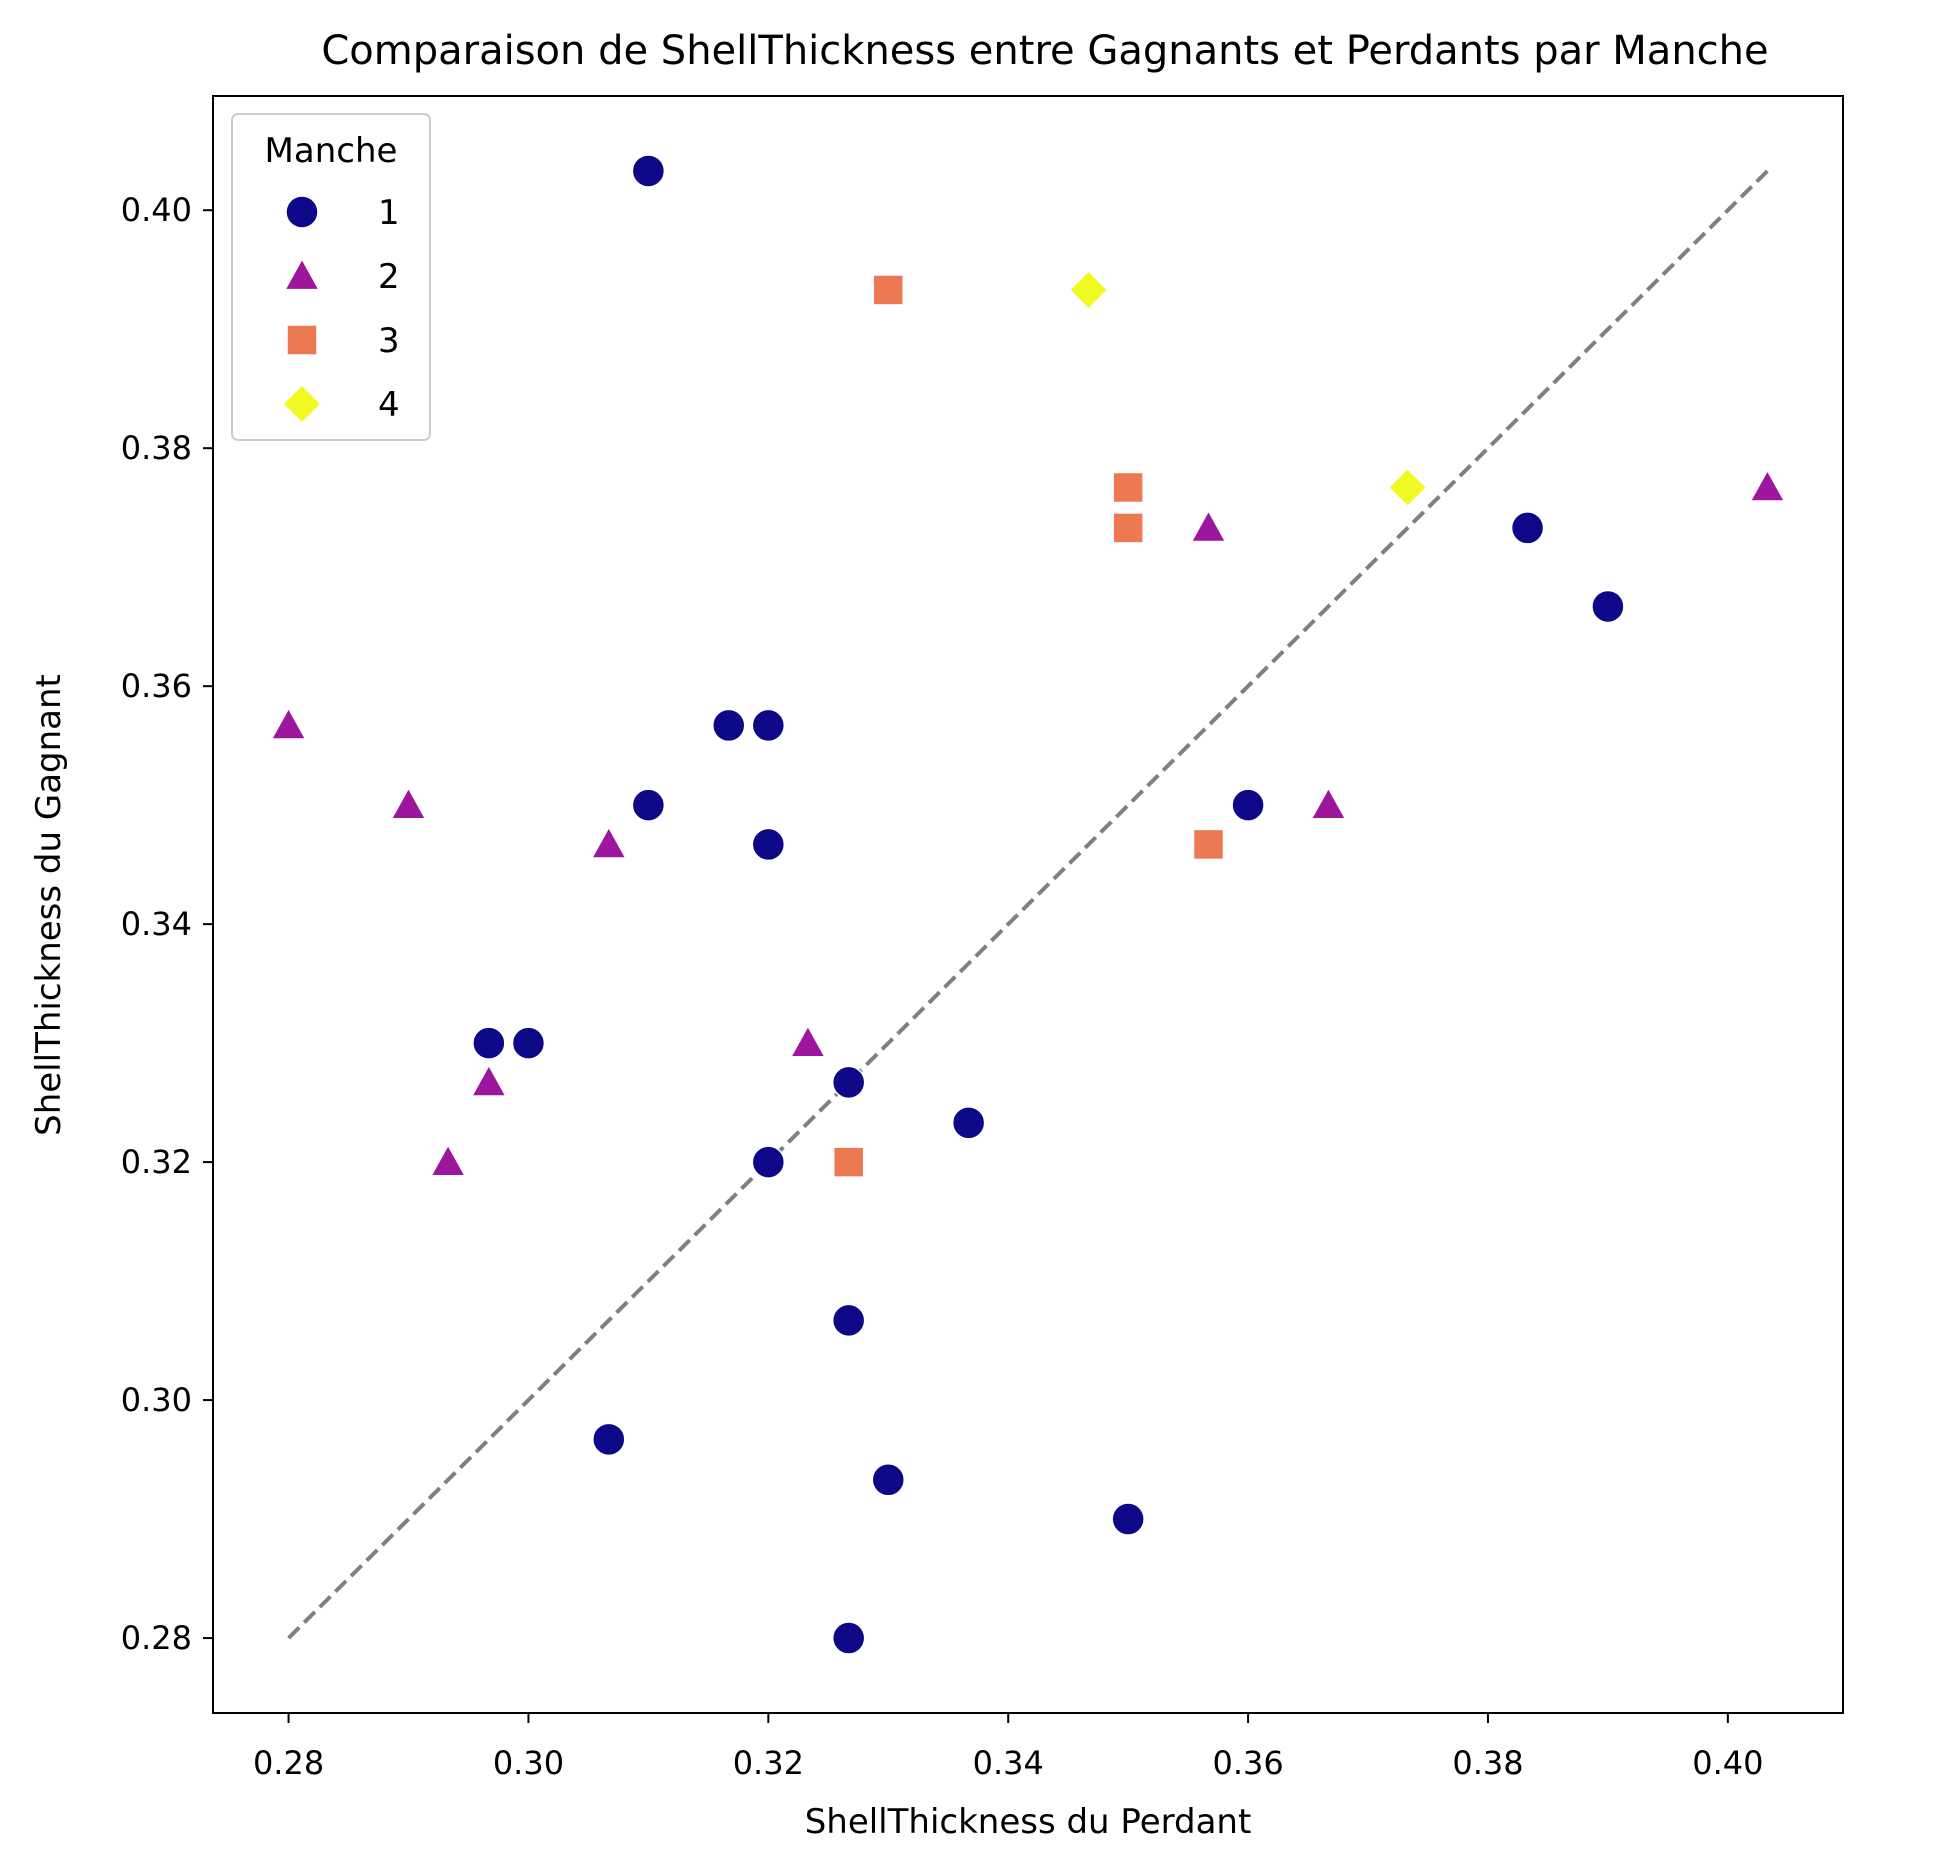 The image size is (1959, 1869). What do you see at coordinates (288, 1763) in the screenshot?
I see `x-tick-label: 0.28` at bounding box center [288, 1763].